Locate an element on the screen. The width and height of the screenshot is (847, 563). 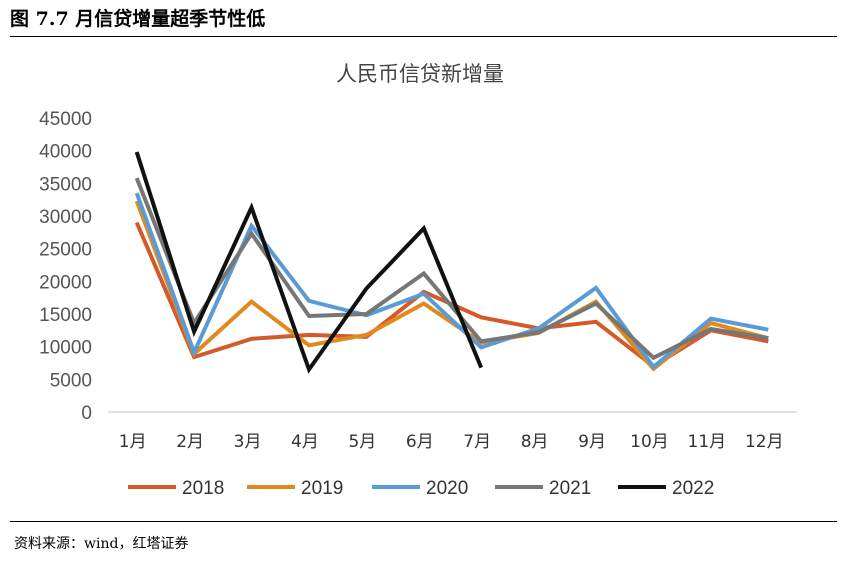
x-tick-label: 7月 is located at coordinates (477, 442).